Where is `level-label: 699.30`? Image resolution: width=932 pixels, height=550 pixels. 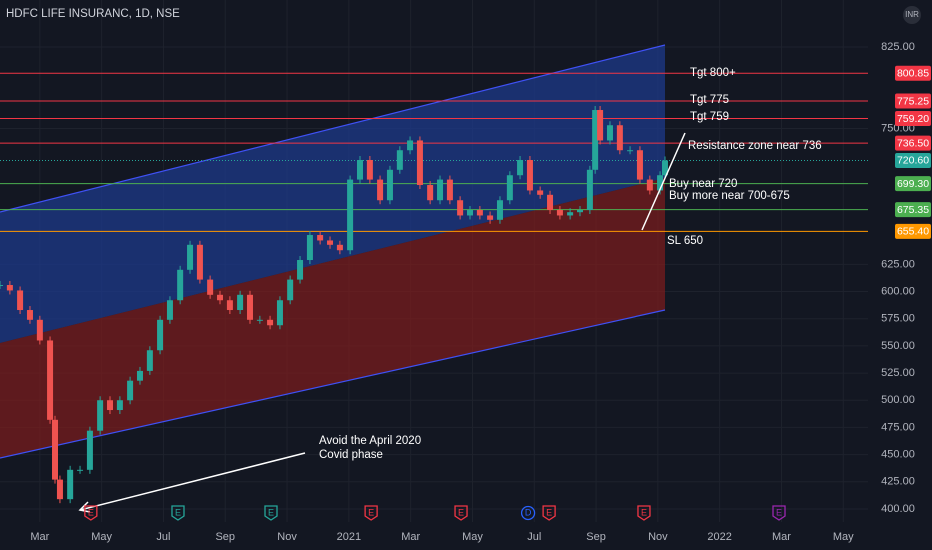 level-label: 699.30 is located at coordinates (913, 184).